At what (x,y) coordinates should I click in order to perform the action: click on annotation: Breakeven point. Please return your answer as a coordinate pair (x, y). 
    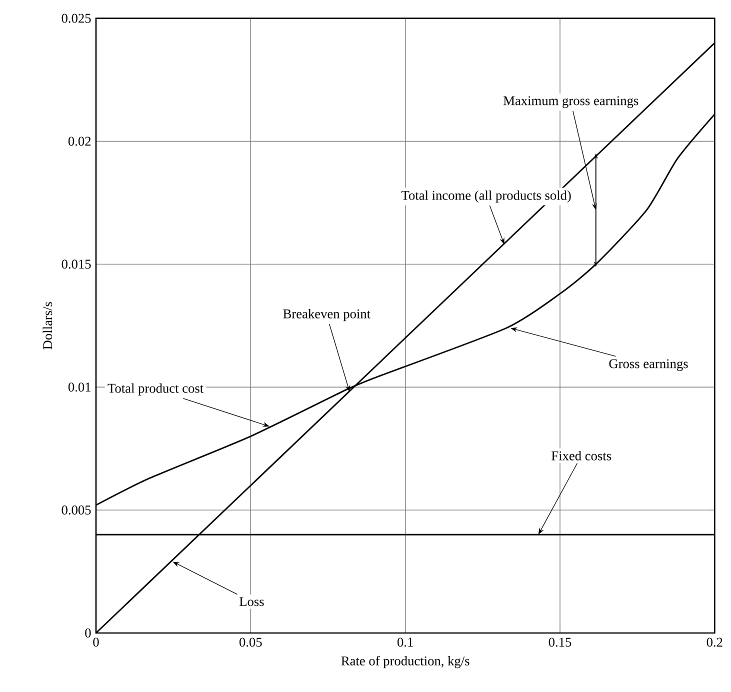
    Looking at the image, I should click on (326, 315).